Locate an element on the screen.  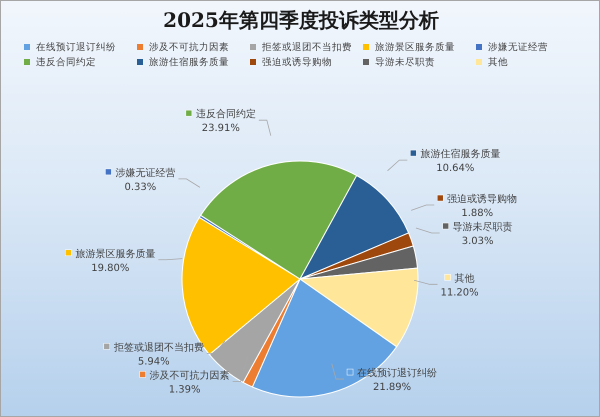
category-label: 在线预订退订纠纷 is located at coordinates (76, 47).